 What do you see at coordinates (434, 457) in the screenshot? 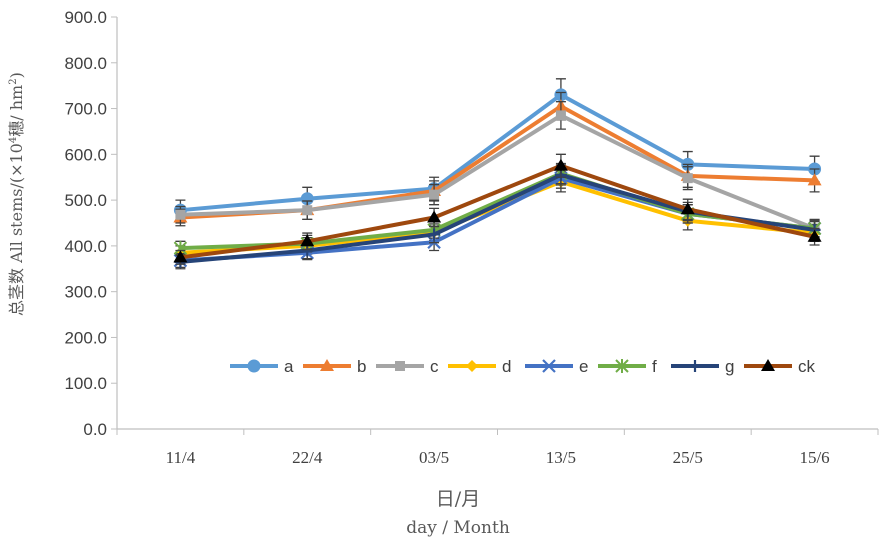
I see `x-tick-label: 03/5` at bounding box center [434, 457].